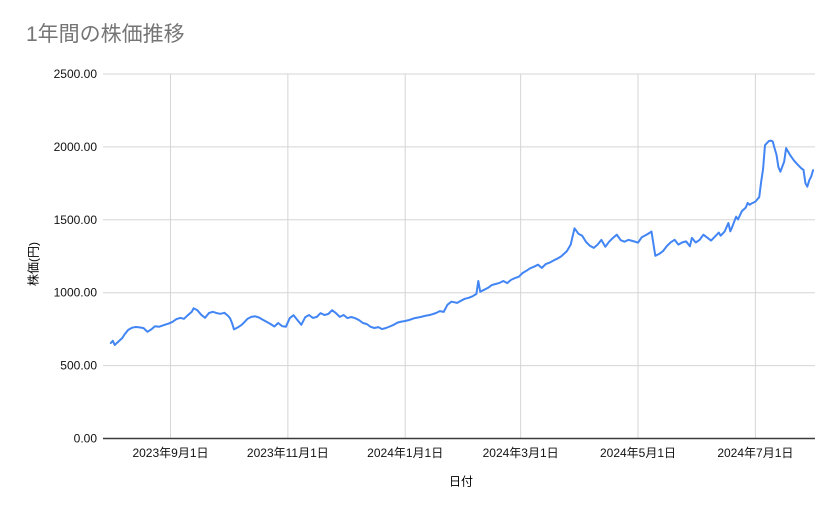  I want to click on y-tick-label: 500.00, so click(78, 366).